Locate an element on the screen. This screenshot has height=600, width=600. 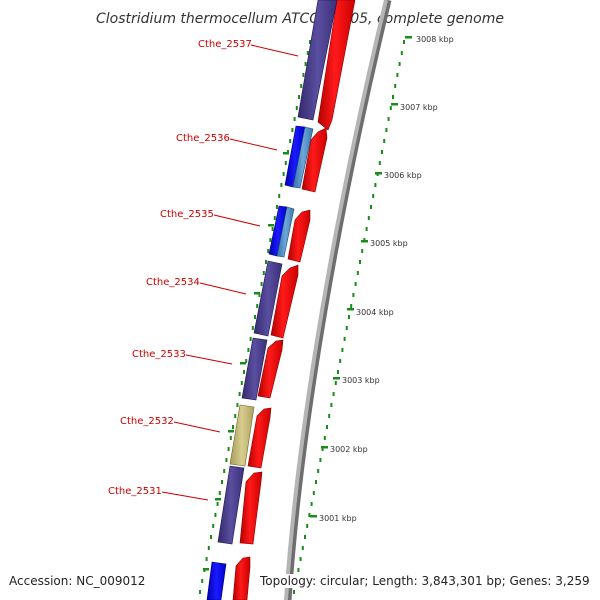
kbp-tick-label: 3003 kbp is located at coordinates (361, 380).